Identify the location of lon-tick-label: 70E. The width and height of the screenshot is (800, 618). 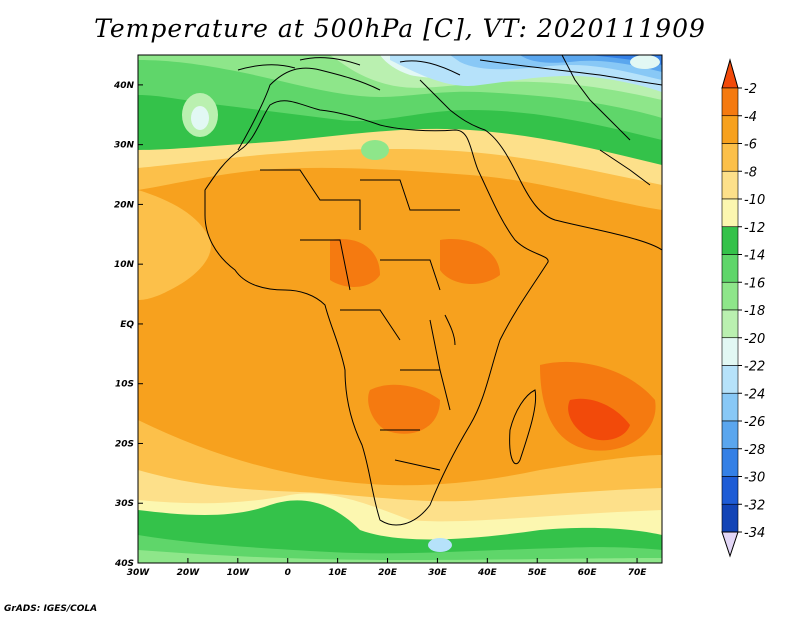
(638, 573).